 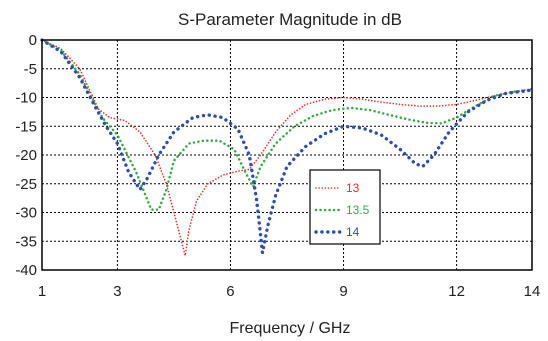 I want to click on x-tick-label: 1, so click(x=42, y=291).